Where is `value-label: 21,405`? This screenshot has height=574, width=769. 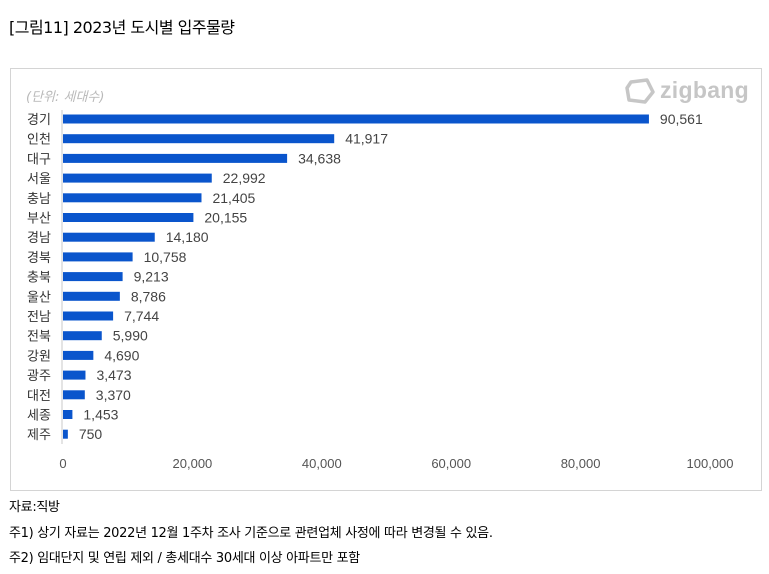 value-label: 21,405 is located at coordinates (233, 198).